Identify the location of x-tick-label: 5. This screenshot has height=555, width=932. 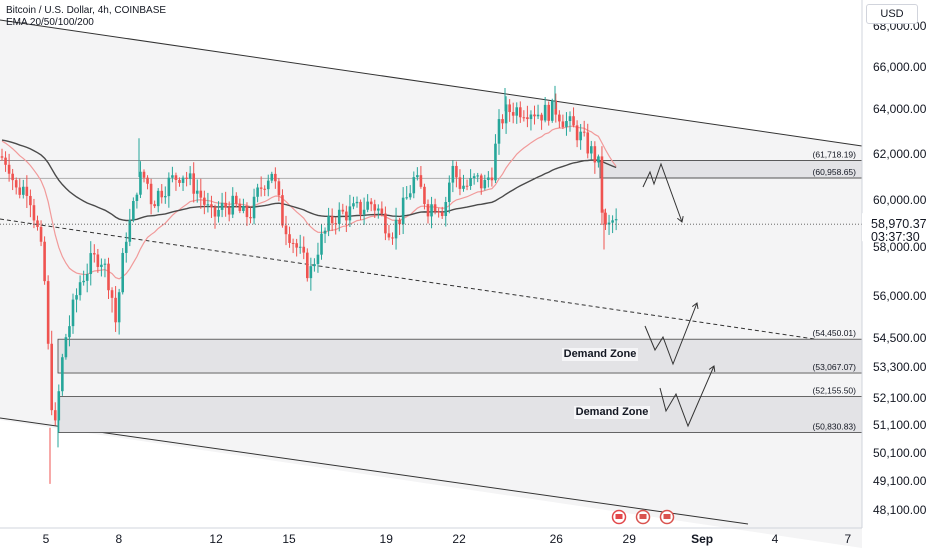
(46, 539).